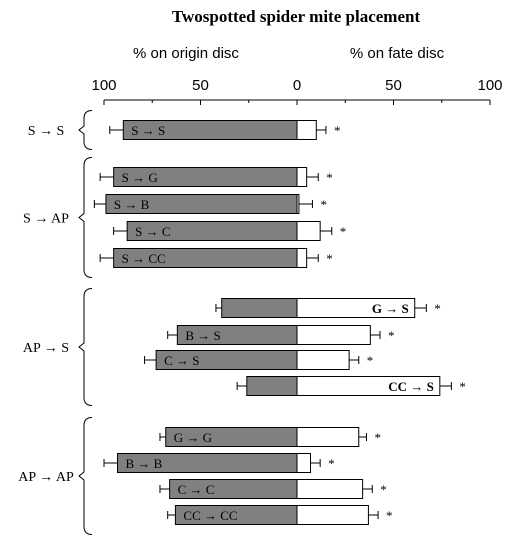 The width and height of the screenshot is (510, 550). What do you see at coordinates (152, 231) in the screenshot?
I see `bar-label: S → C` at bounding box center [152, 231].